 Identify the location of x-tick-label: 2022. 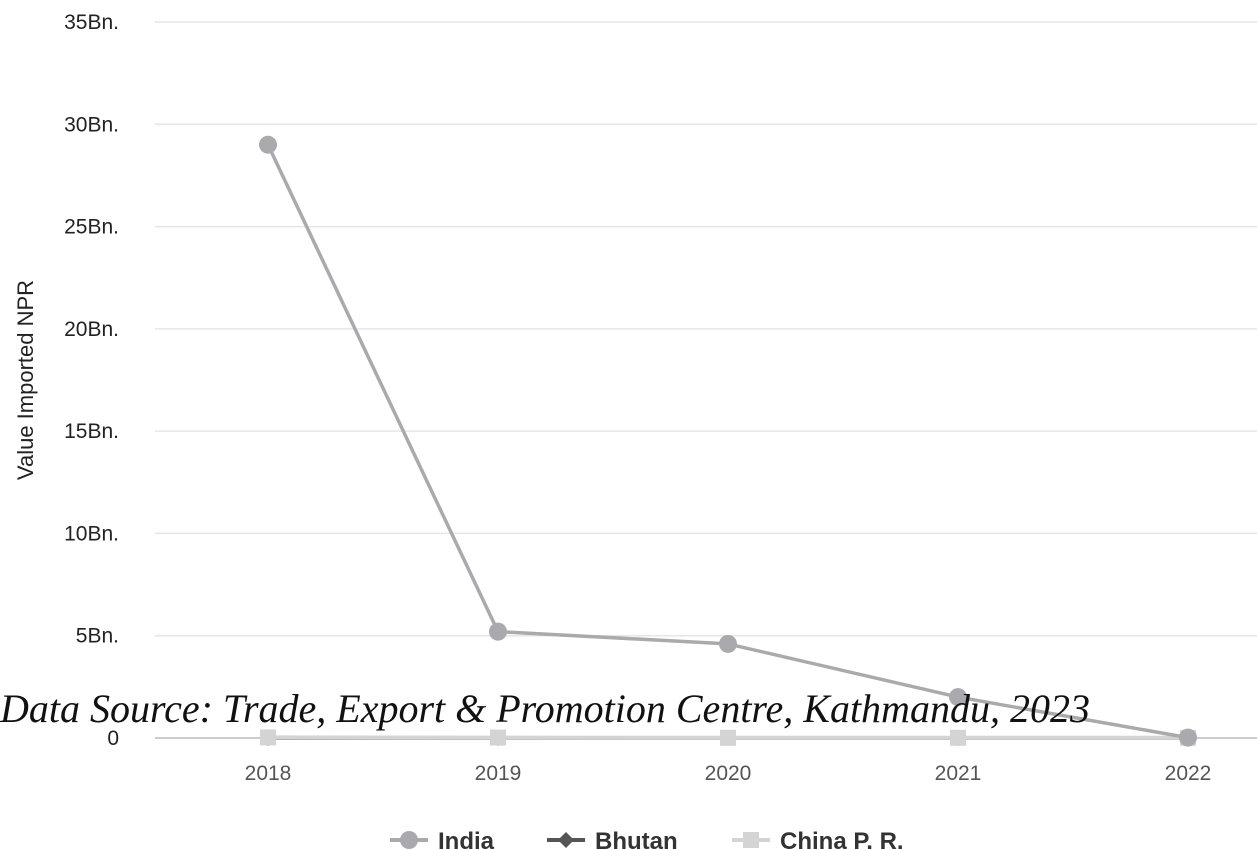
(1188, 773).